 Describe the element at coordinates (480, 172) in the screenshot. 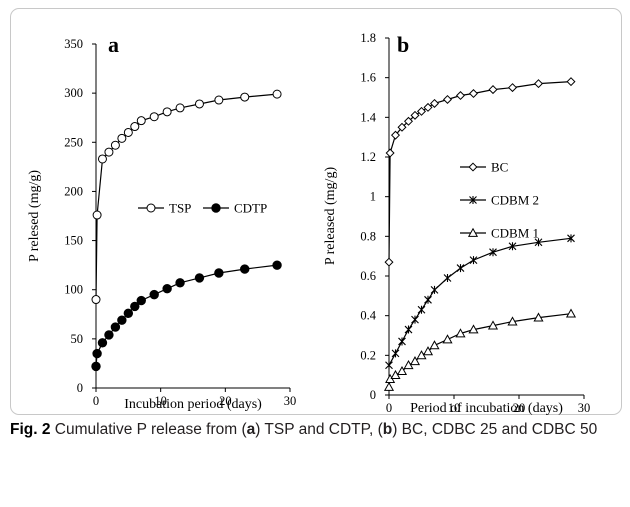

I see `series-line-bc` at that location.